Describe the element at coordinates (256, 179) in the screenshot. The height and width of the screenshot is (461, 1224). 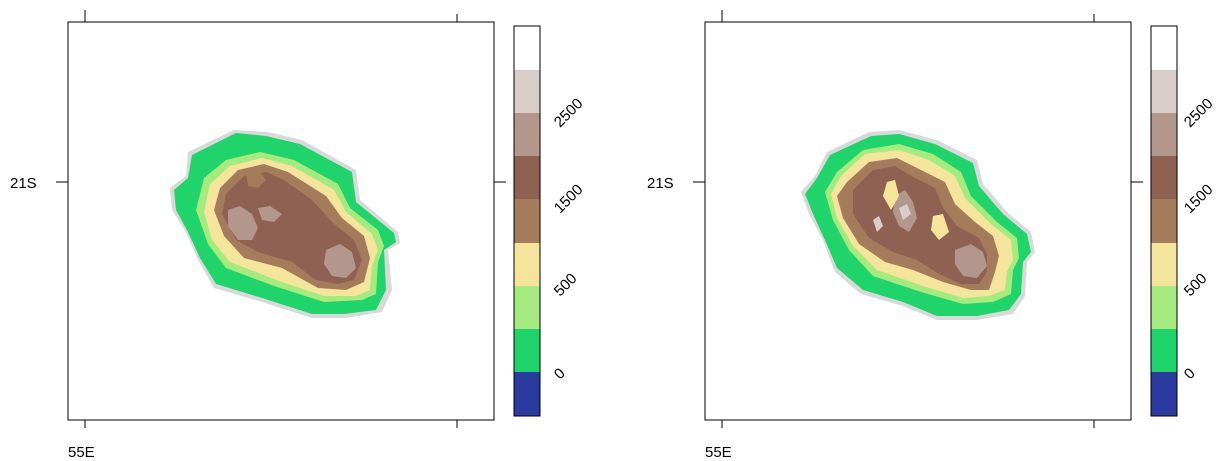
I see `terrain-band-gap` at that location.